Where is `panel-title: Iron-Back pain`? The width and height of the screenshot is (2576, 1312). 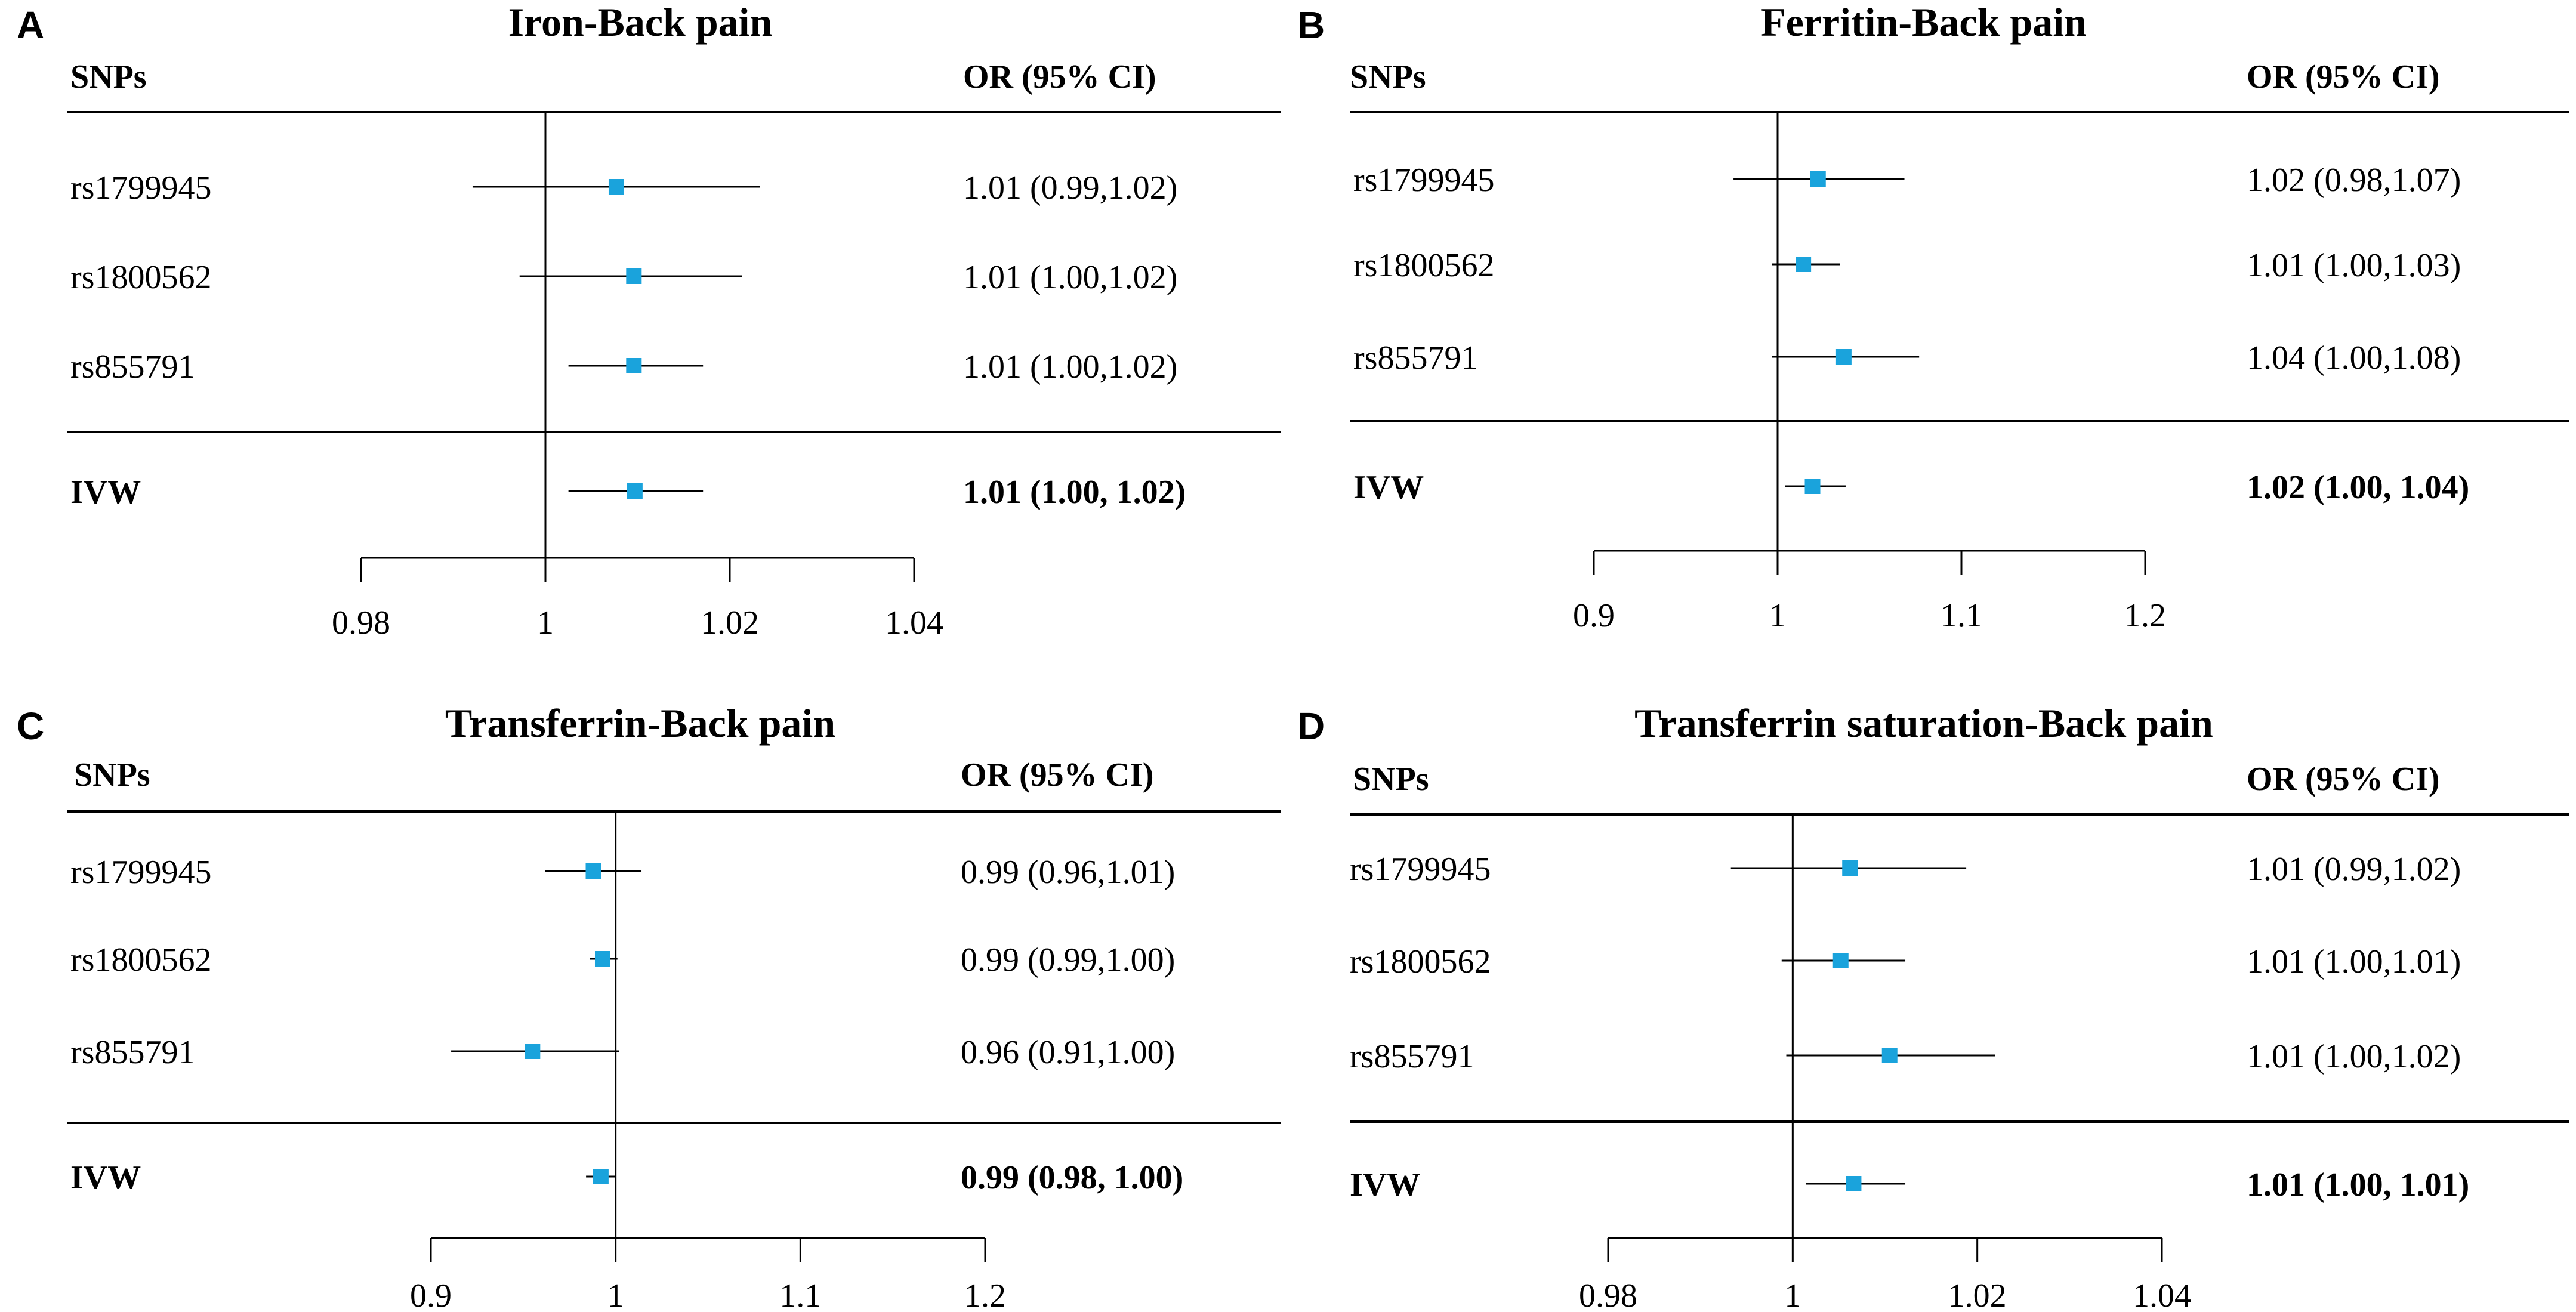
panel-title: Iron-Back pain is located at coordinates (641, 22).